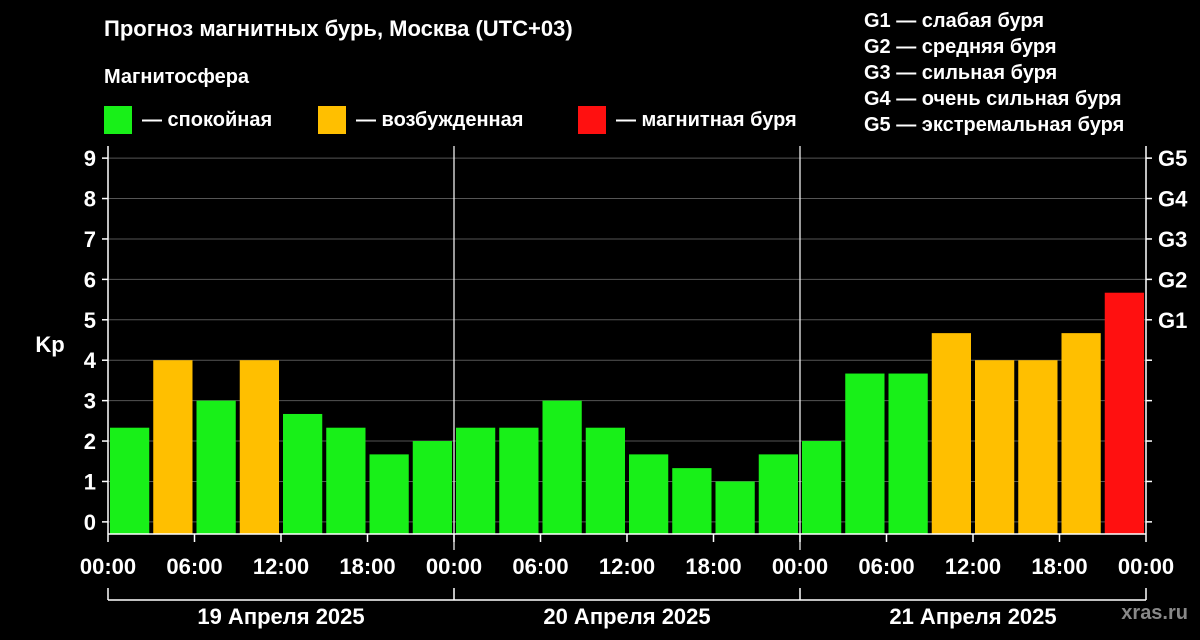 The height and width of the screenshot is (640, 1200). Describe the element at coordinates (1146, 566) in the screenshot. I see `x-tick-label-12: 00:00` at that location.